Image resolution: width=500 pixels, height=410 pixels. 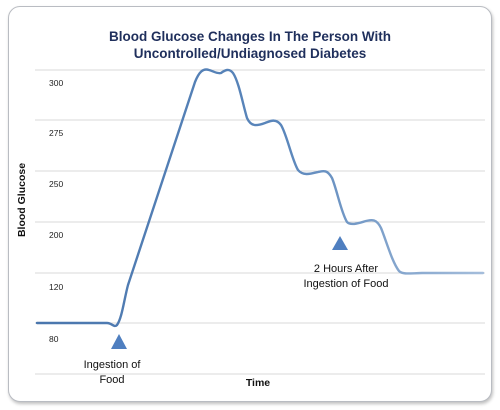 What do you see at coordinates (250, 36) in the screenshot?
I see `chart-title-line-1: Blood Glucose Changes In The Person With` at bounding box center [250, 36].